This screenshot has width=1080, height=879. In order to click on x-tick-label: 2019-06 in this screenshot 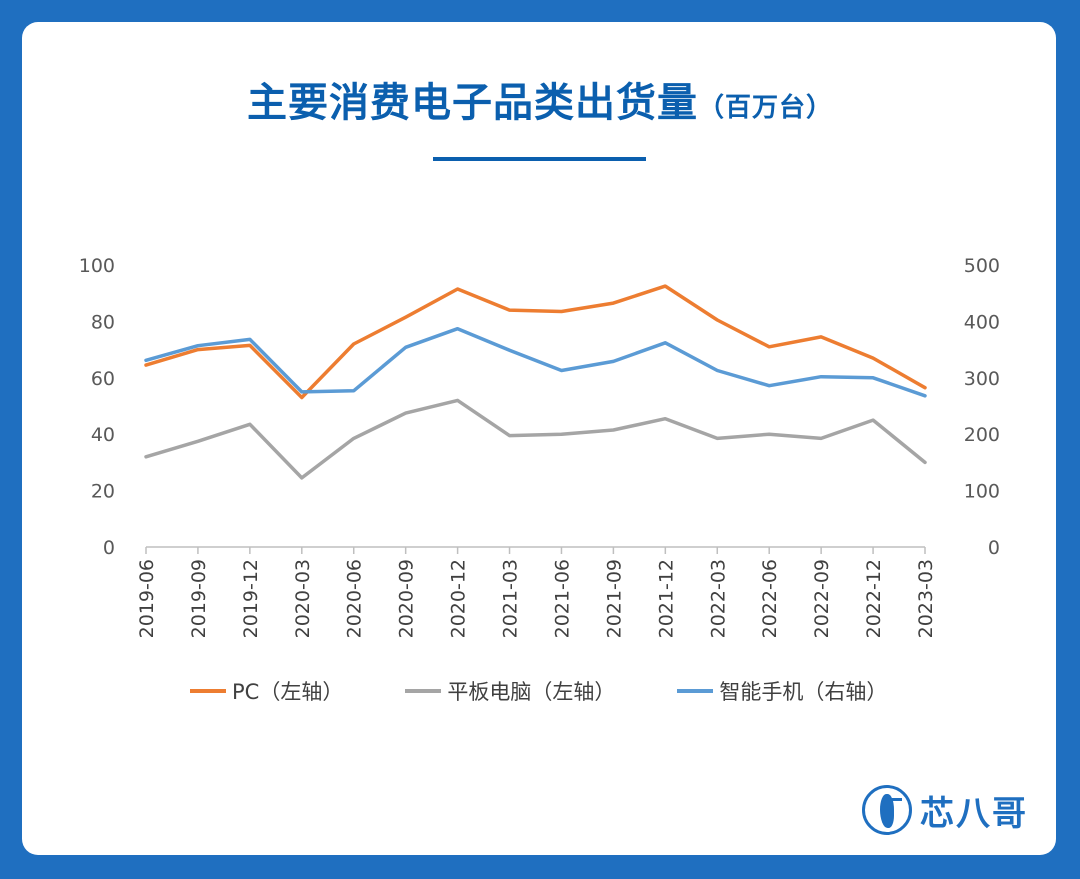, I will do `click(147, 598)`.